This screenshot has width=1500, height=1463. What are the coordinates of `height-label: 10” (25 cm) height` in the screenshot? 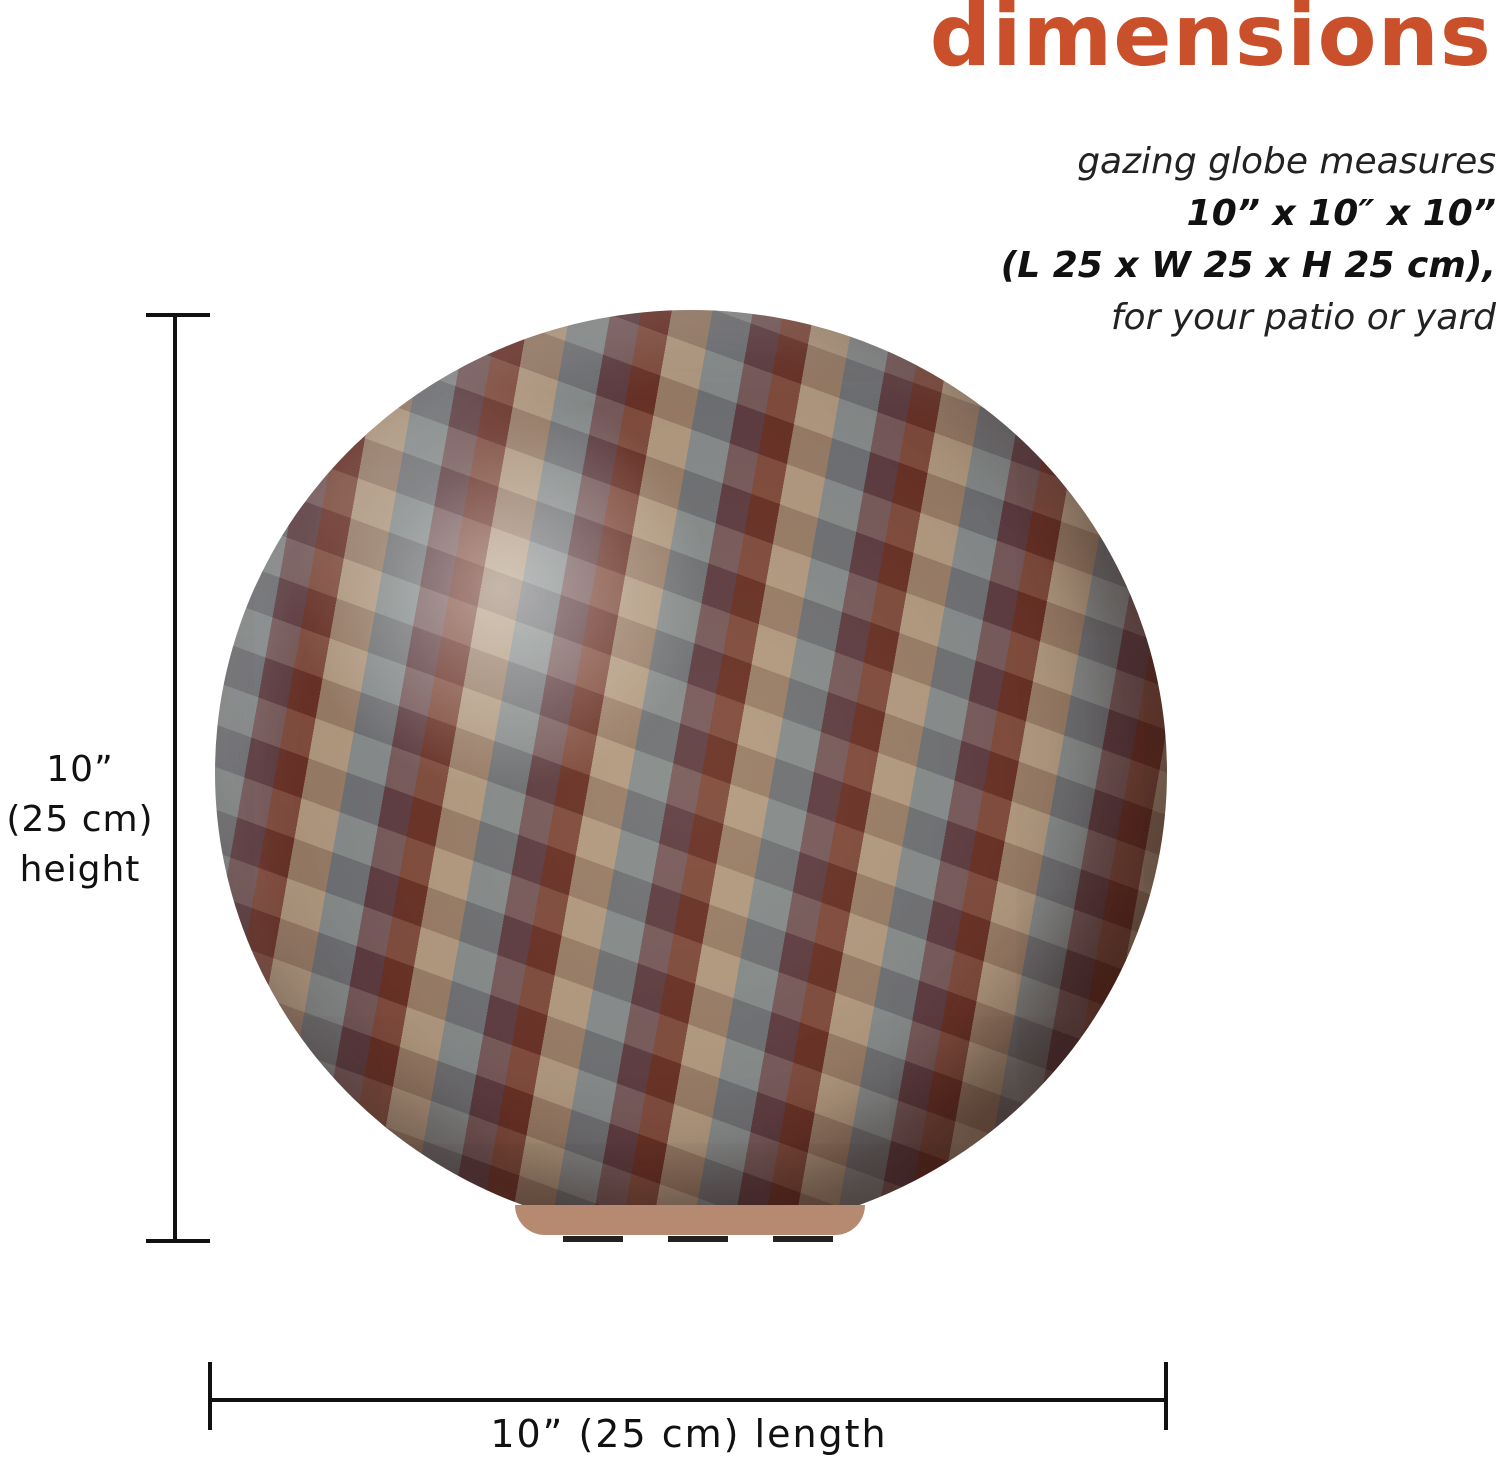 It's located at (80, 820).